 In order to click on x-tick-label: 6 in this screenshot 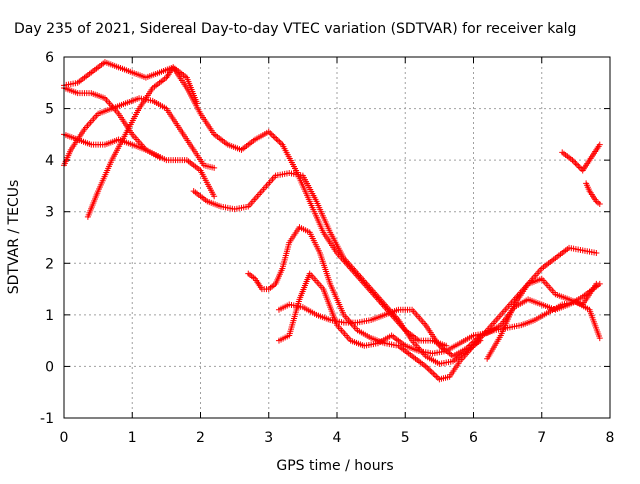, I will do `click(473, 438)`.